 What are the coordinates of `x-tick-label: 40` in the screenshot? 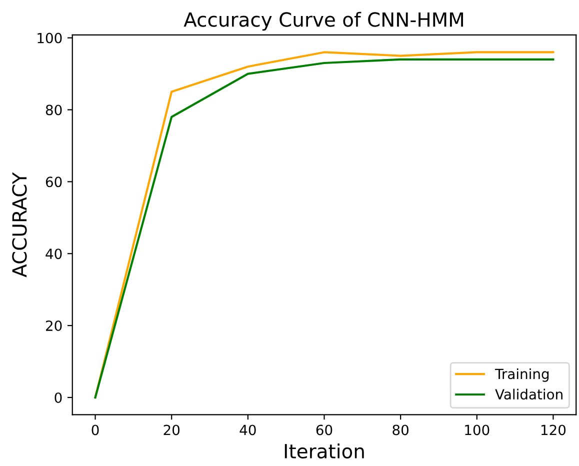 It's located at (248, 430).